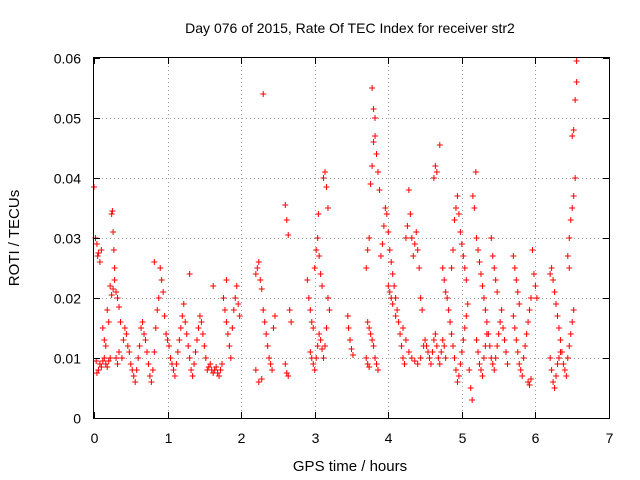  I want to click on x-tick-label: 4, so click(389, 438).